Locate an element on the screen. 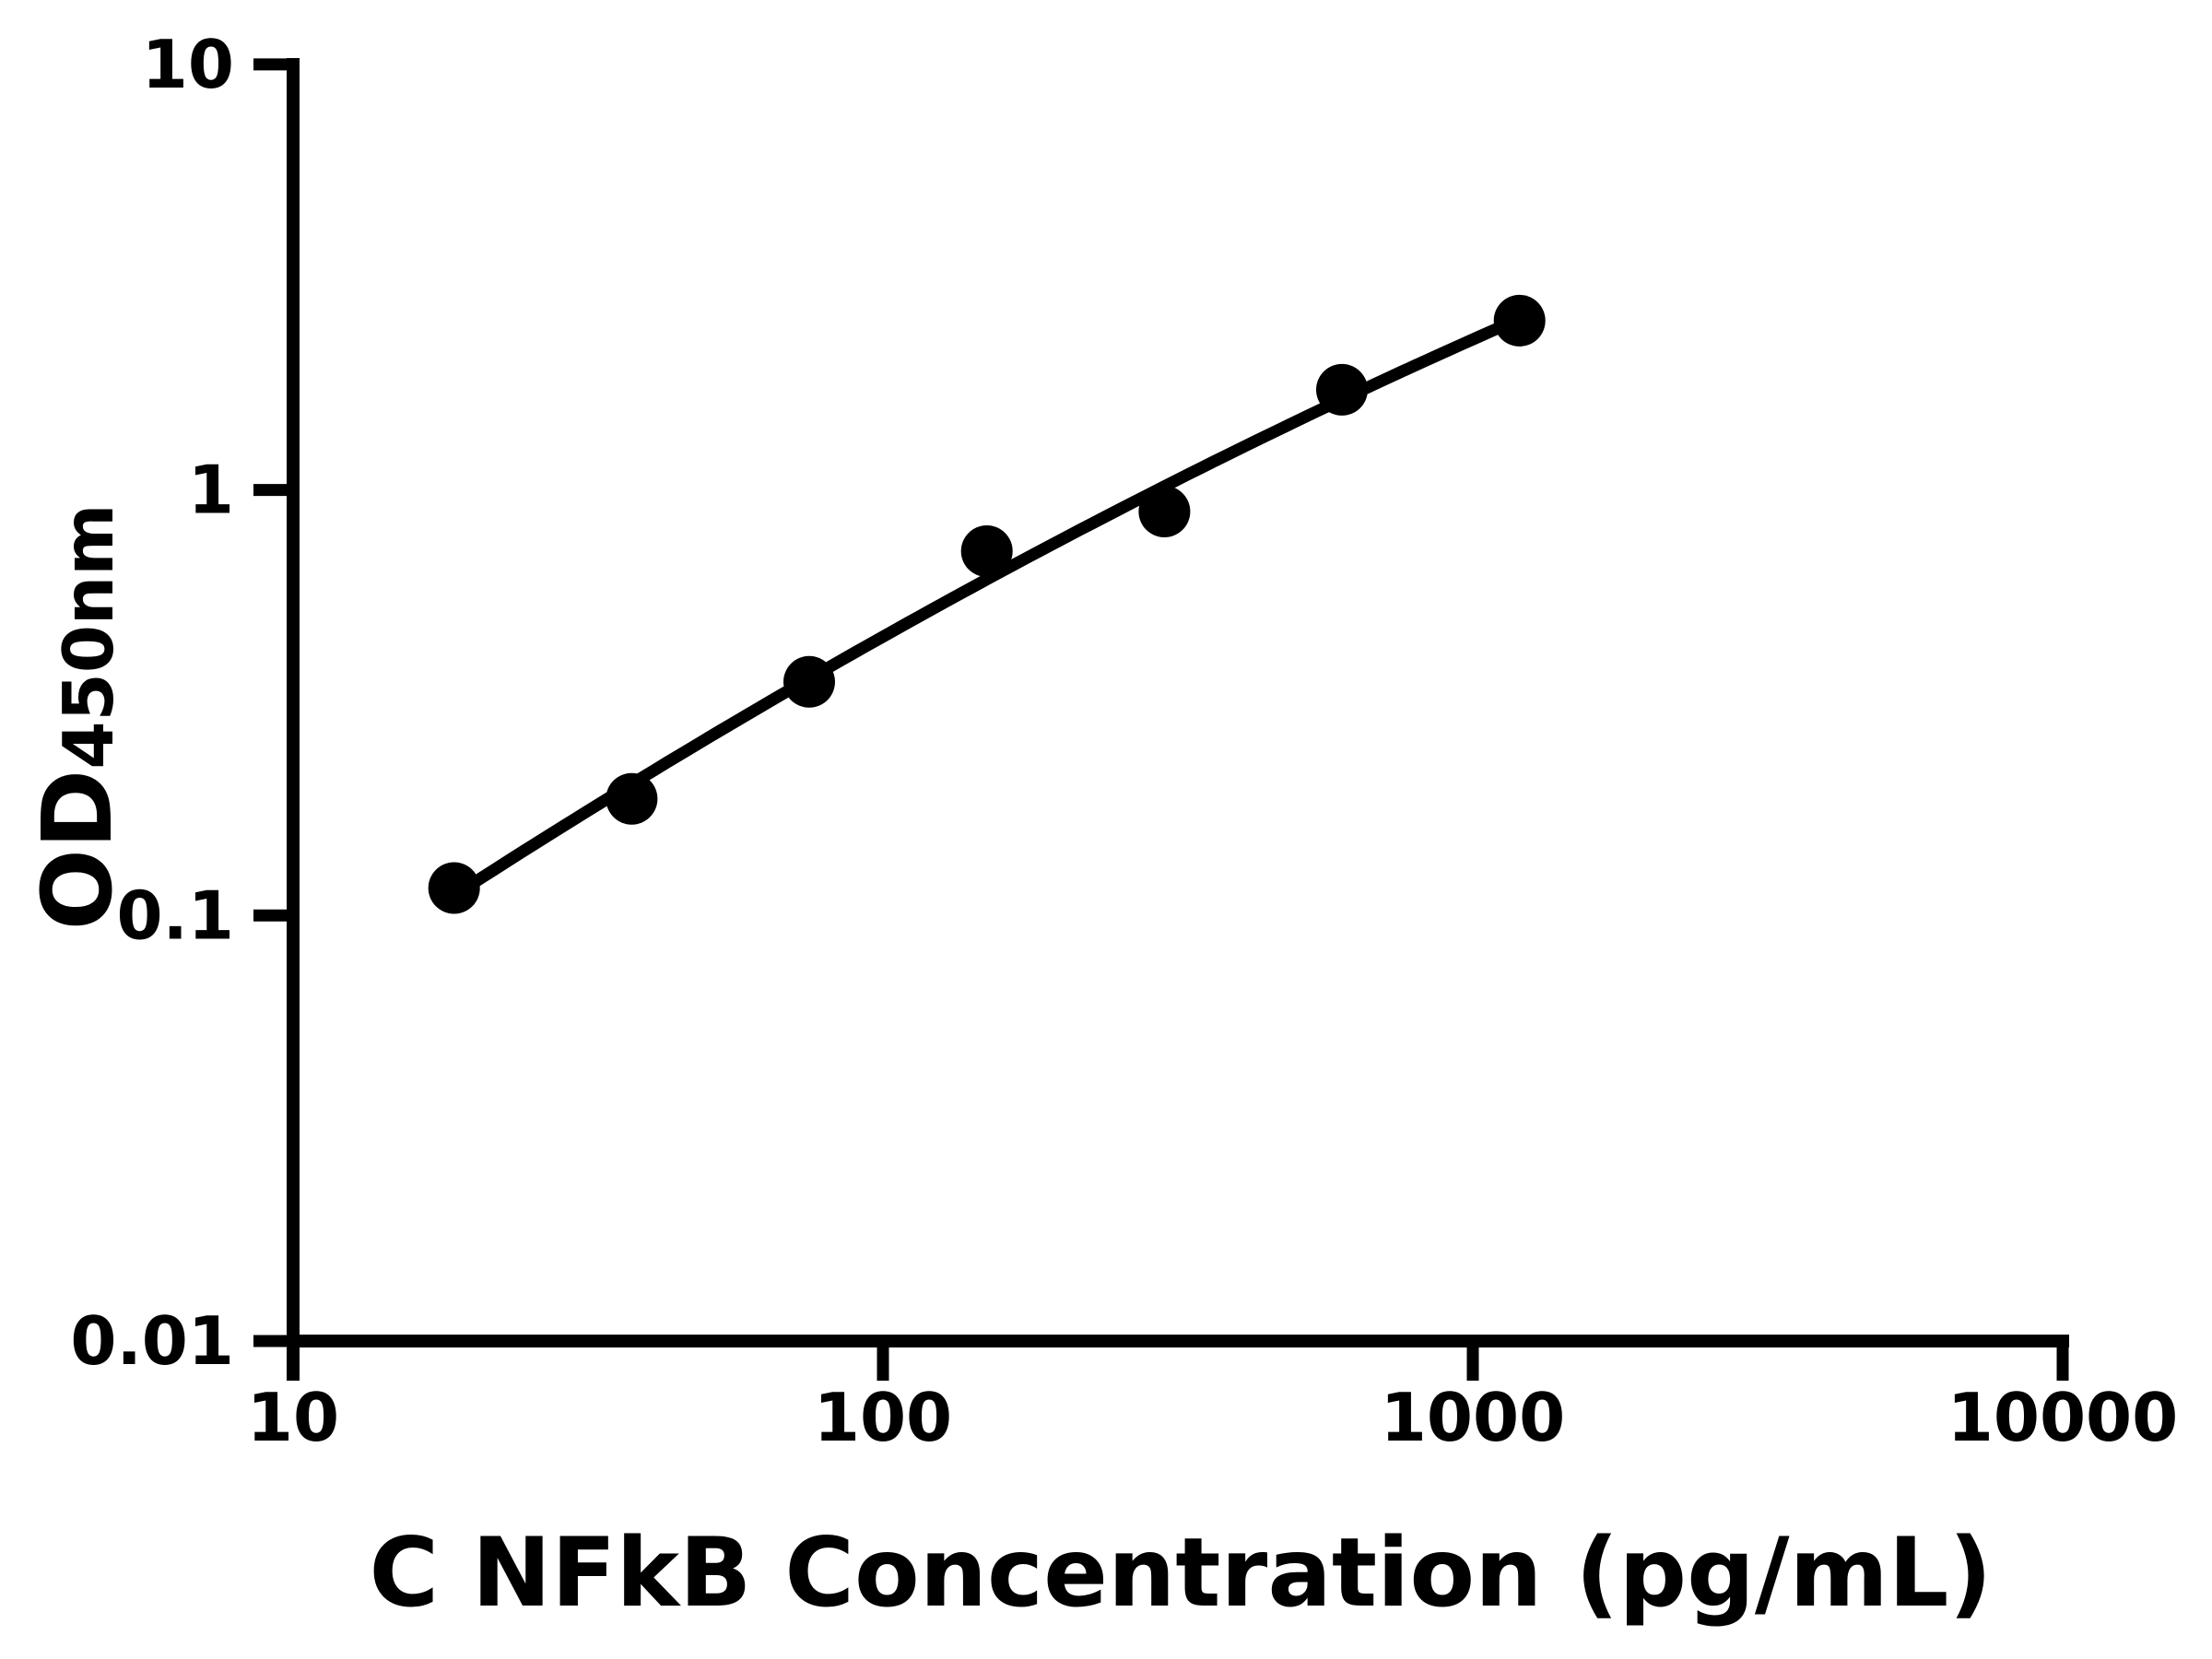  y-tick-label: 10 is located at coordinates (188, 64).